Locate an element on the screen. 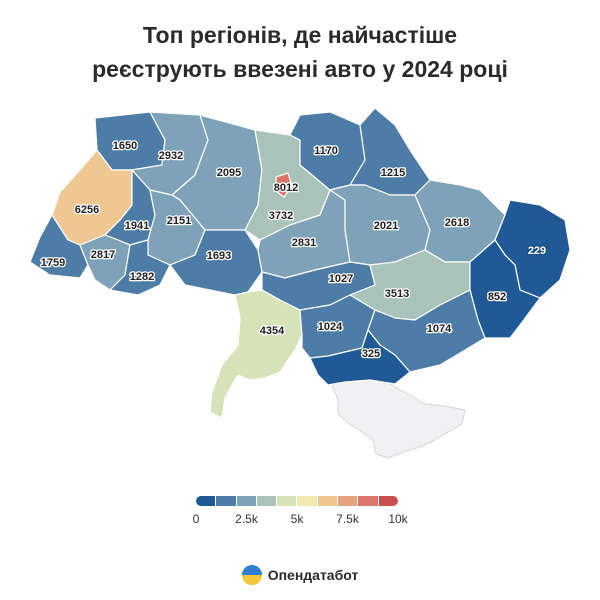 Image resolution: width=600 pixels, height=600 pixels. label-kyiv-oblast: 3732 is located at coordinates (281, 216).